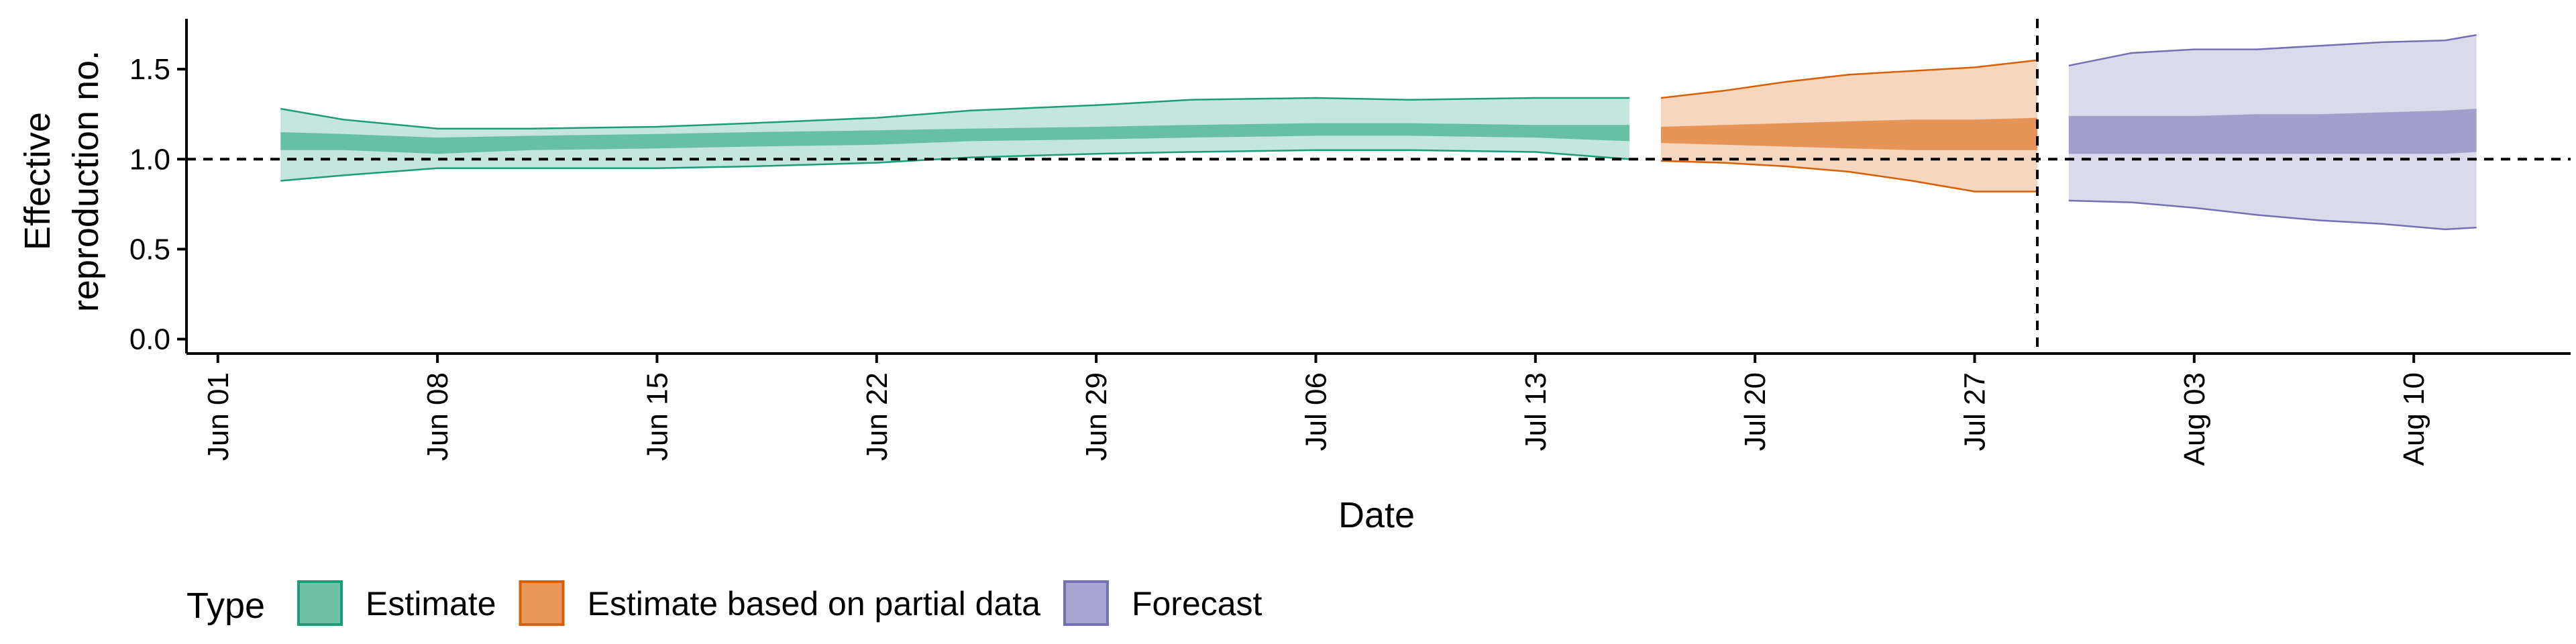 The width and height of the screenshot is (2576, 644). What do you see at coordinates (1376, 515) in the screenshot?
I see `x-axis-title: Date` at bounding box center [1376, 515].